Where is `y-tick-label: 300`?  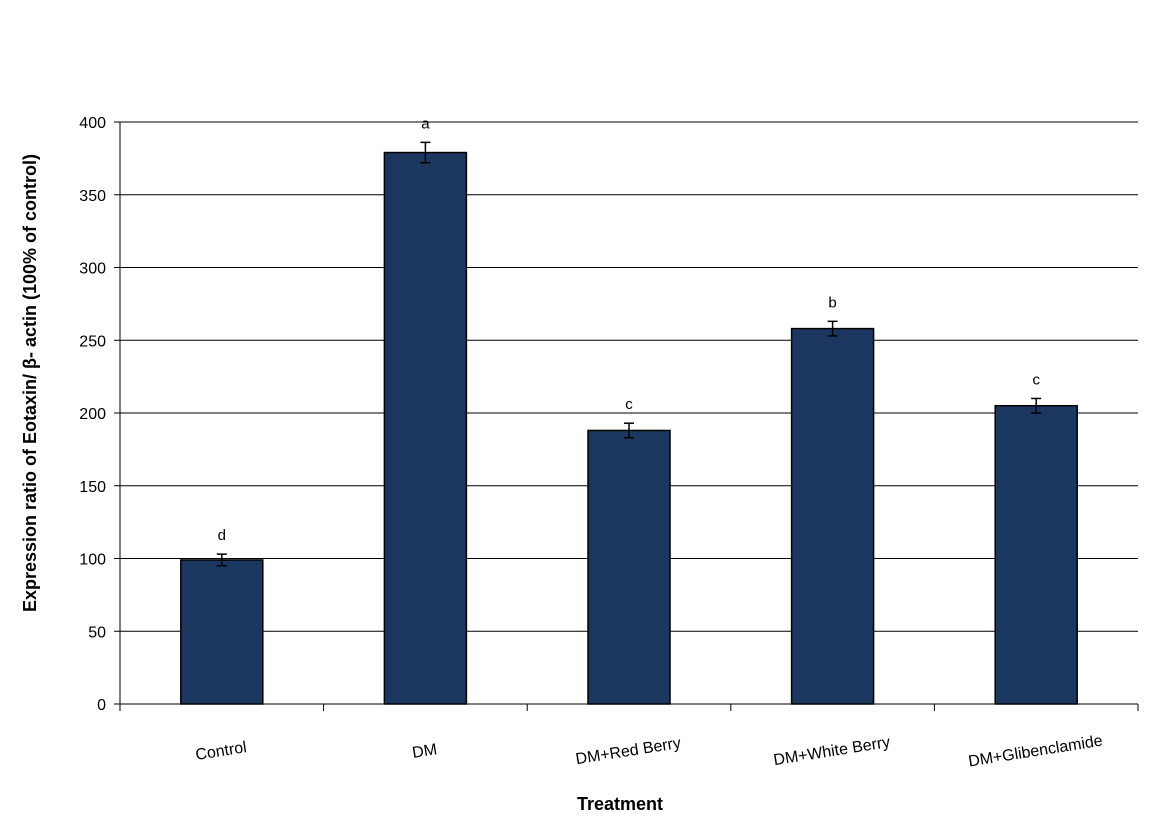
y-tick-label: 300 is located at coordinates (92, 269).